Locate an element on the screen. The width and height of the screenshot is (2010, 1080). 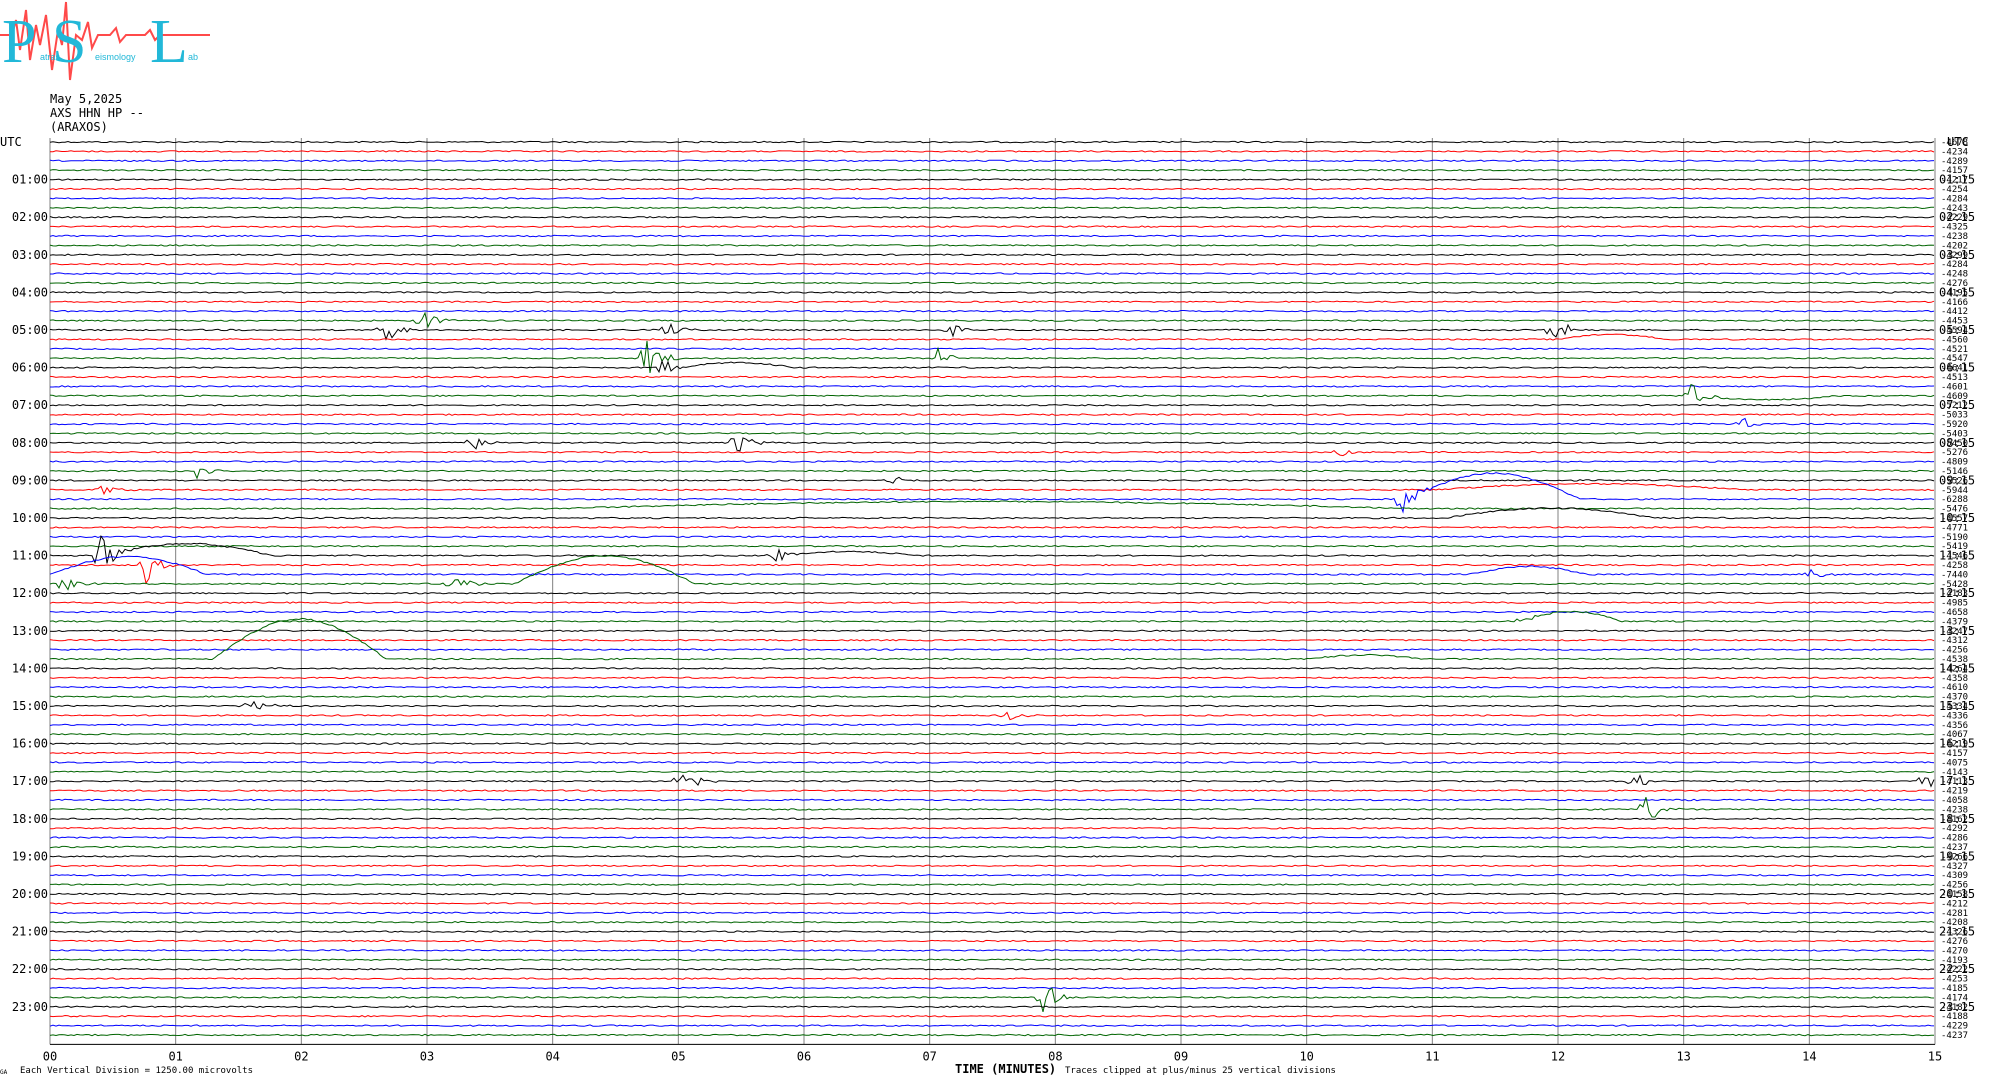
trace-mean-label: -4286 is located at coordinates (1954, 839).